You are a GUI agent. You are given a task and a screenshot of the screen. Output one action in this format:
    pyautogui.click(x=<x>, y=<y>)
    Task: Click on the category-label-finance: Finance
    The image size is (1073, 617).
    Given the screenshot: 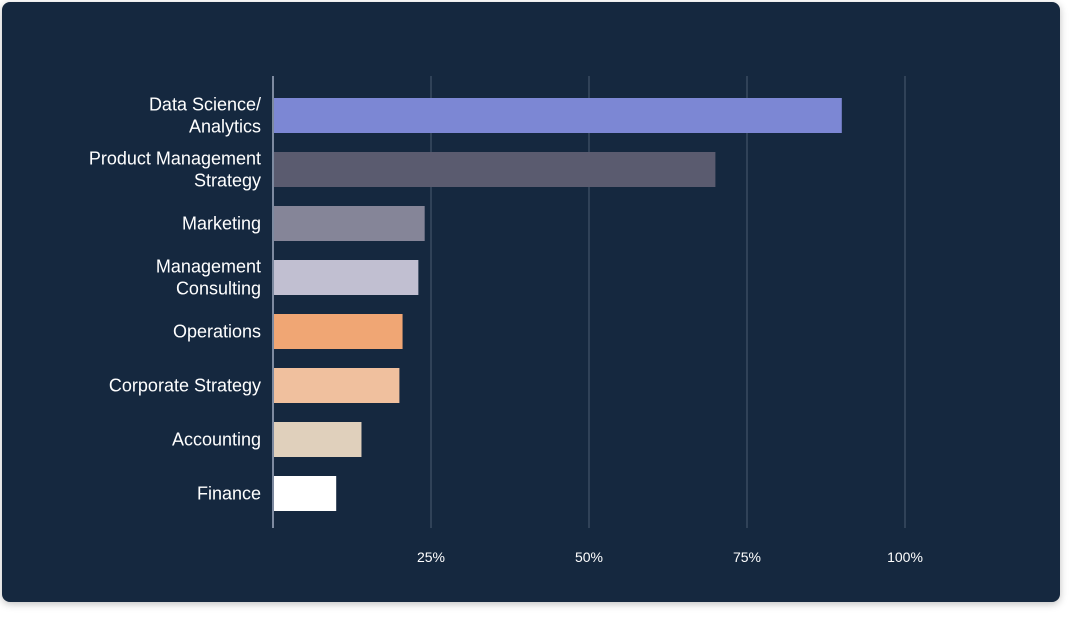 What is the action you would take?
    pyautogui.click(x=229, y=494)
    